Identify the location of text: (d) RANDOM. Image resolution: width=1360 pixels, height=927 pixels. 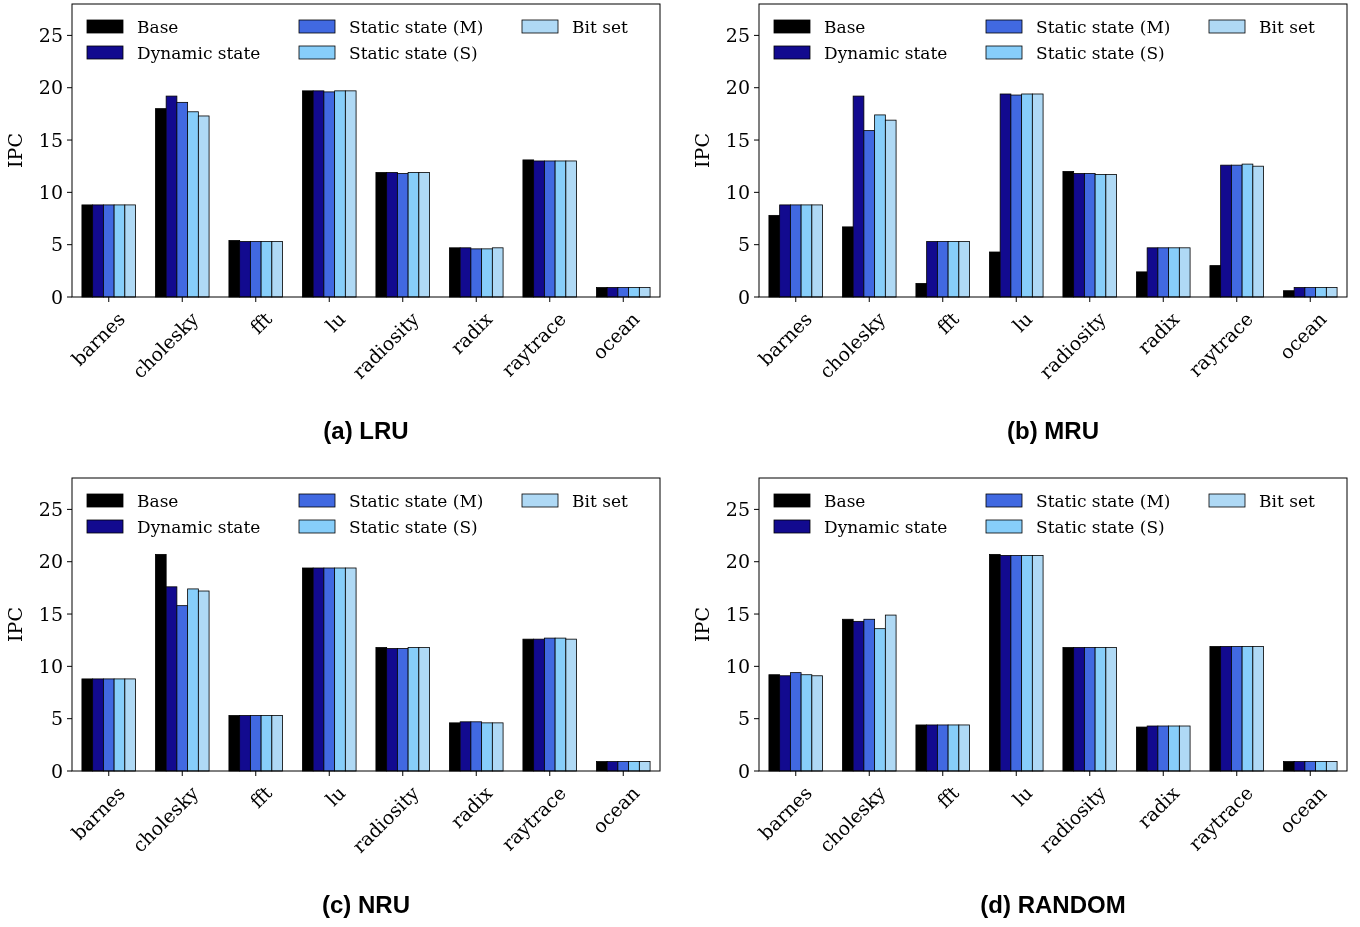
(1053, 904).